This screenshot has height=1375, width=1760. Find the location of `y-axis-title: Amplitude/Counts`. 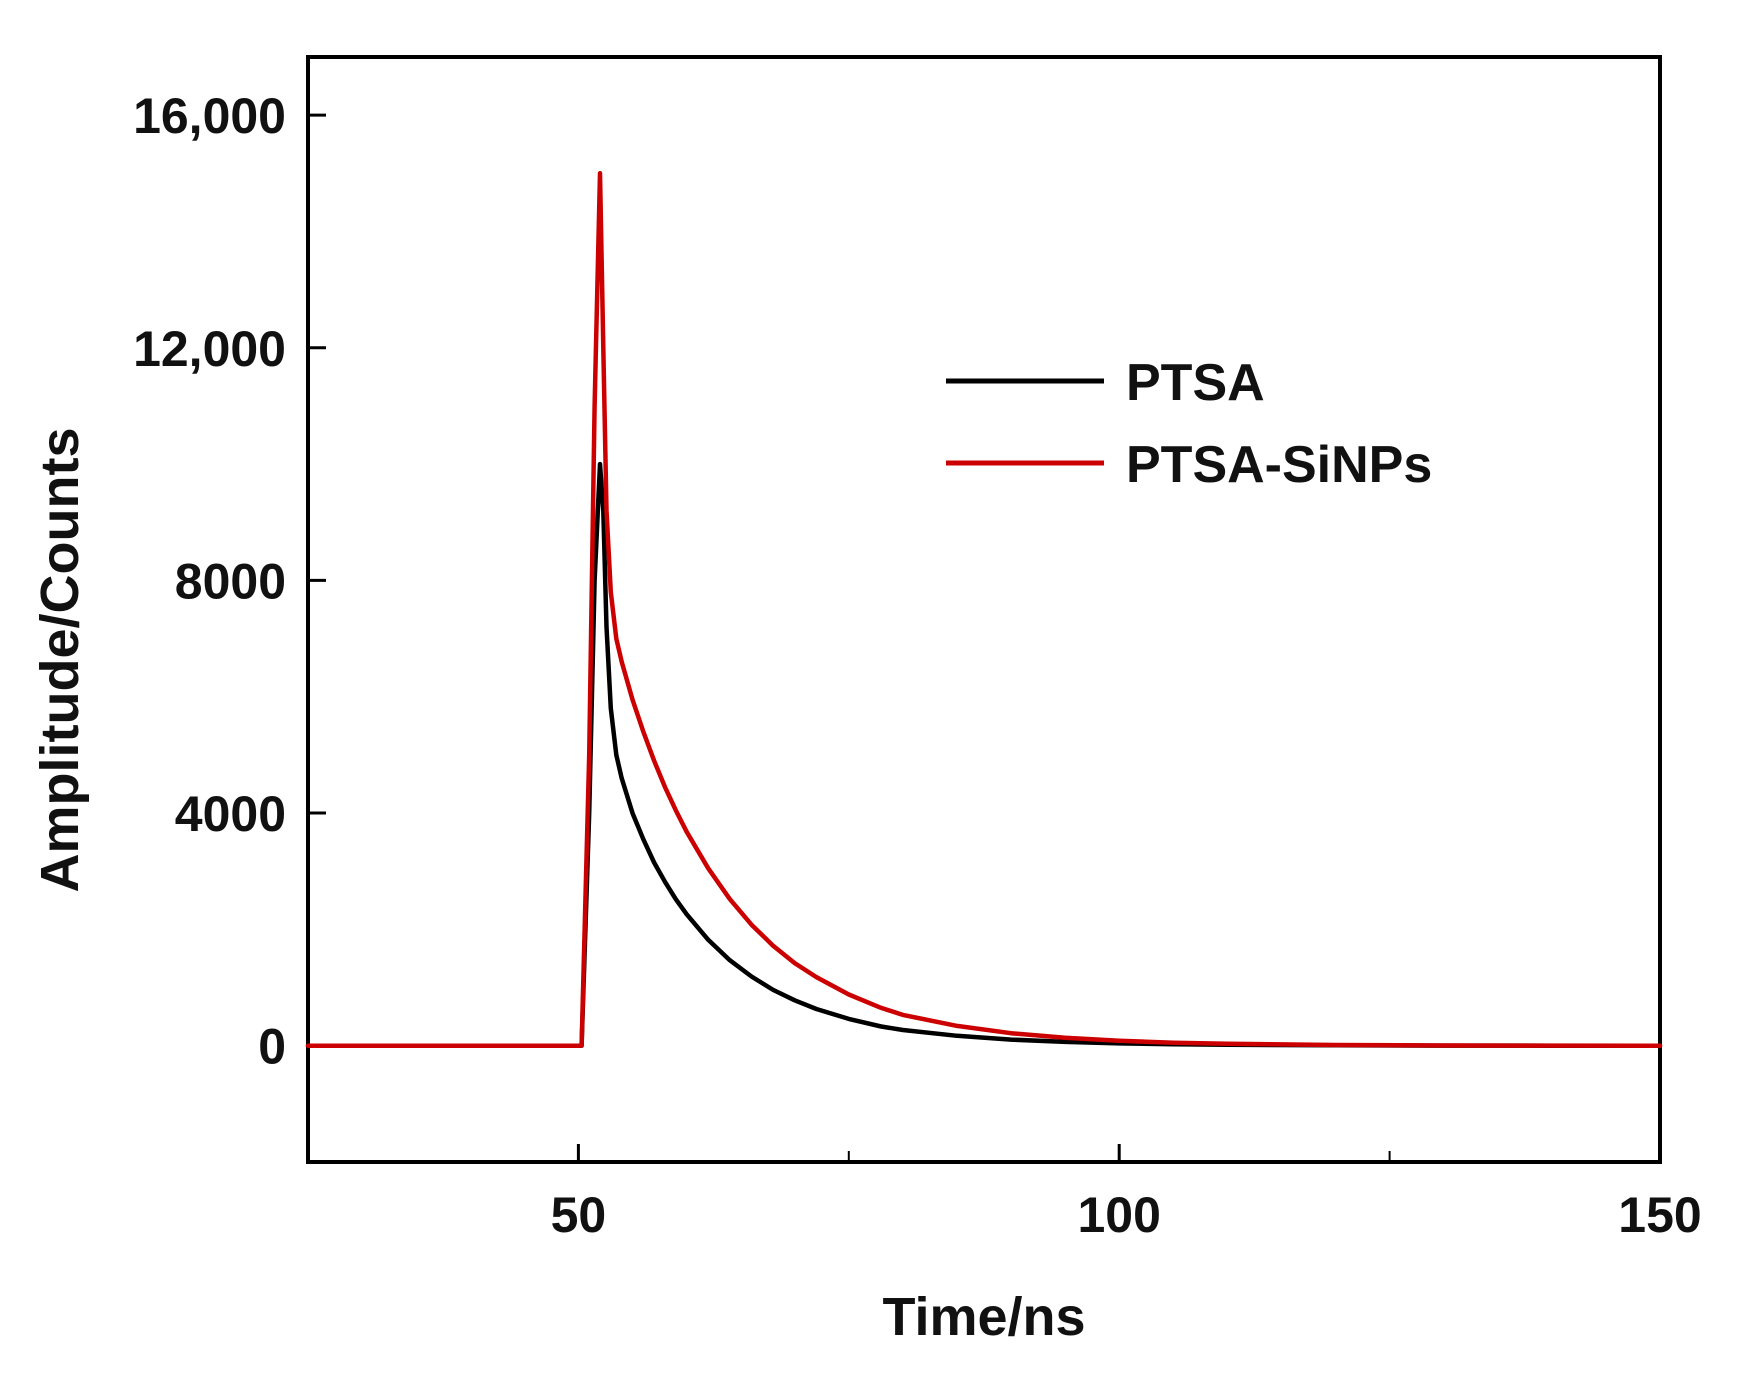

y-axis-title: Amplitude/Counts is located at coordinates (60, 660).